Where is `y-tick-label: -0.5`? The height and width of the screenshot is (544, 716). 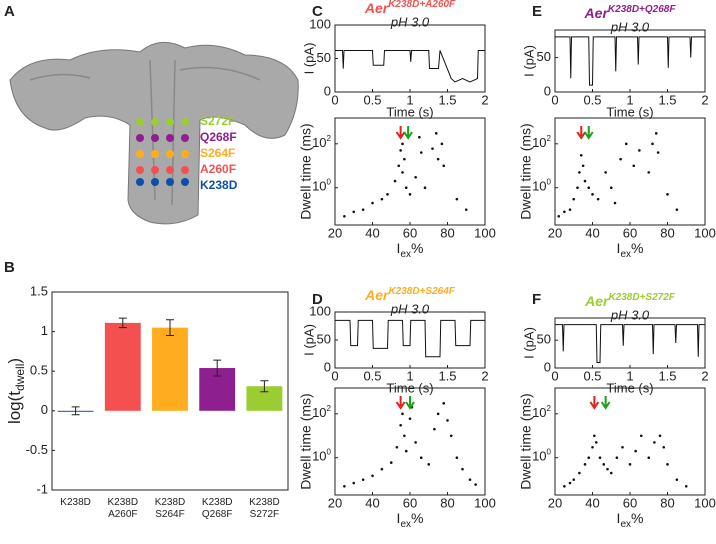 y-tick-label: -0.5 is located at coordinates (37, 449).